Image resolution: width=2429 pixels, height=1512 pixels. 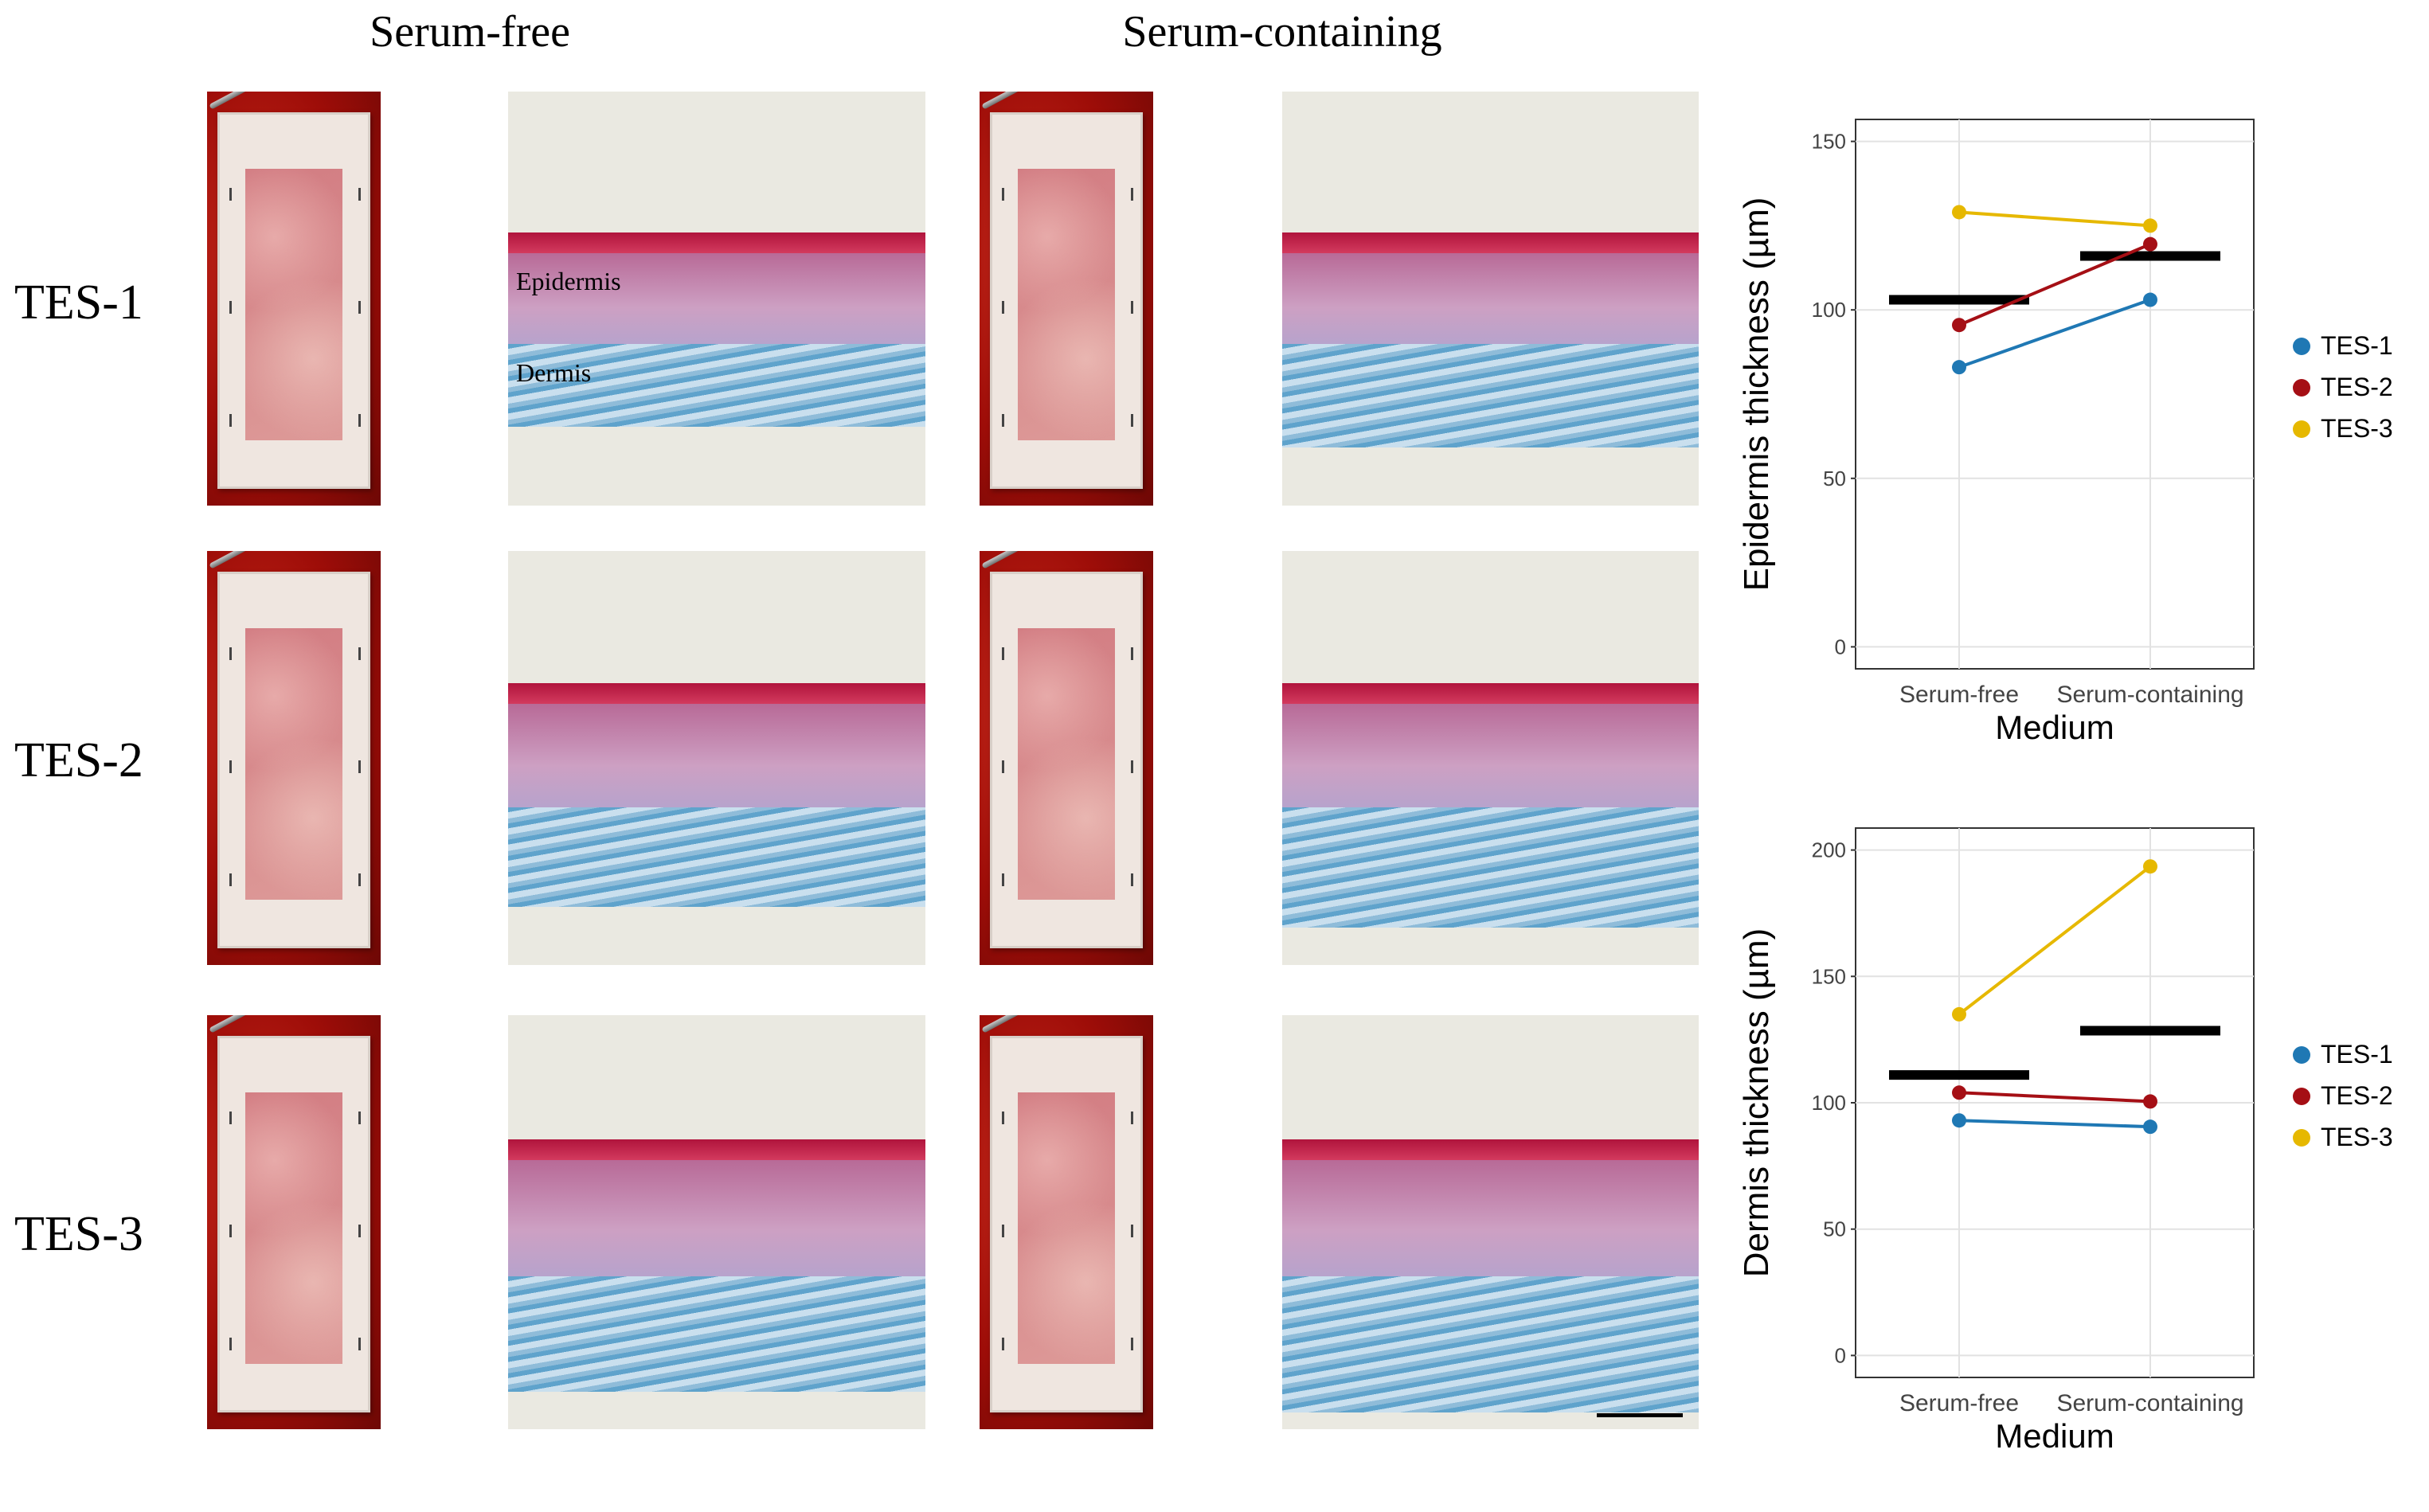 I want to click on histology-image-tes-2-serum-containing, so click(x=1491, y=758).